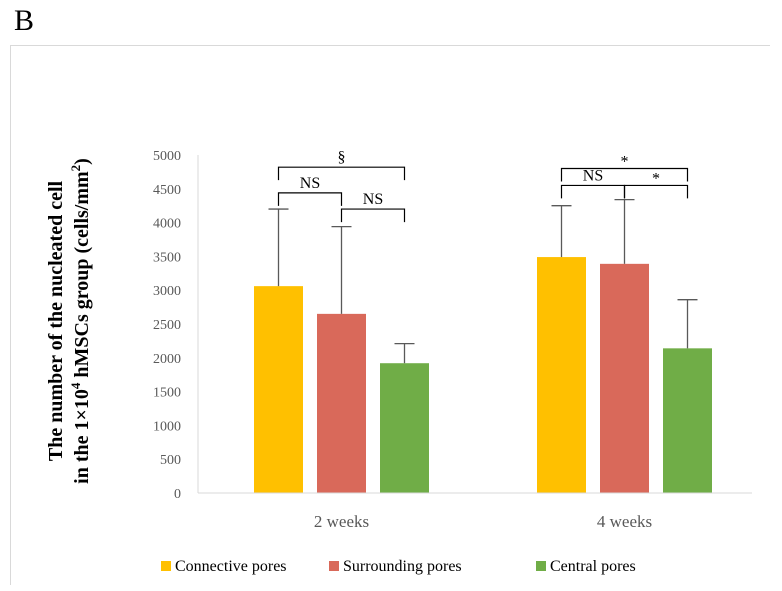  What do you see at coordinates (167, 325) in the screenshot?
I see `y-tick-label: 2500` at bounding box center [167, 325].